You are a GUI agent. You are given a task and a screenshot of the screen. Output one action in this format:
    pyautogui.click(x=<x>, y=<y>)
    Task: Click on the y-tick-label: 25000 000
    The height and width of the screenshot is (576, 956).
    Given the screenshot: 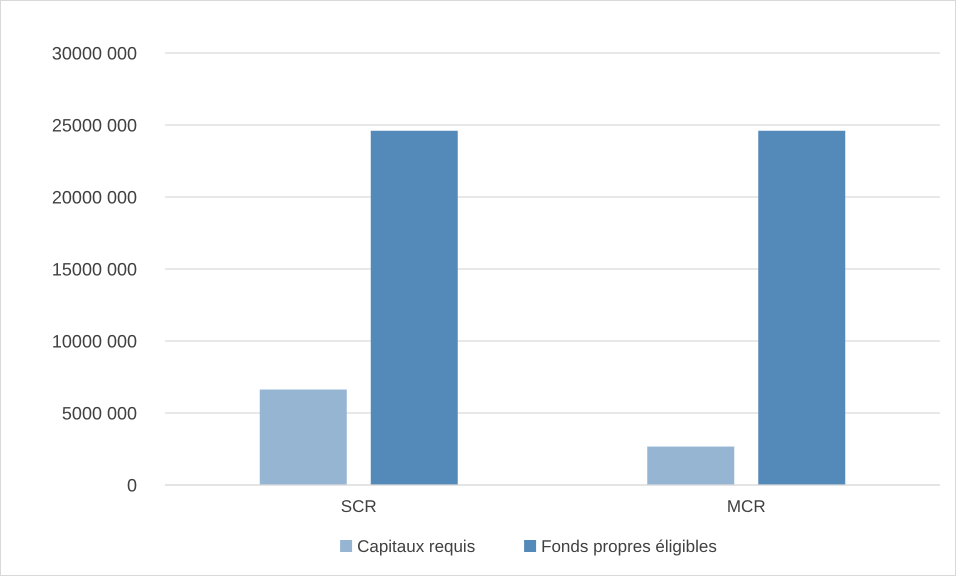 What is the action you would take?
    pyautogui.click(x=94, y=125)
    